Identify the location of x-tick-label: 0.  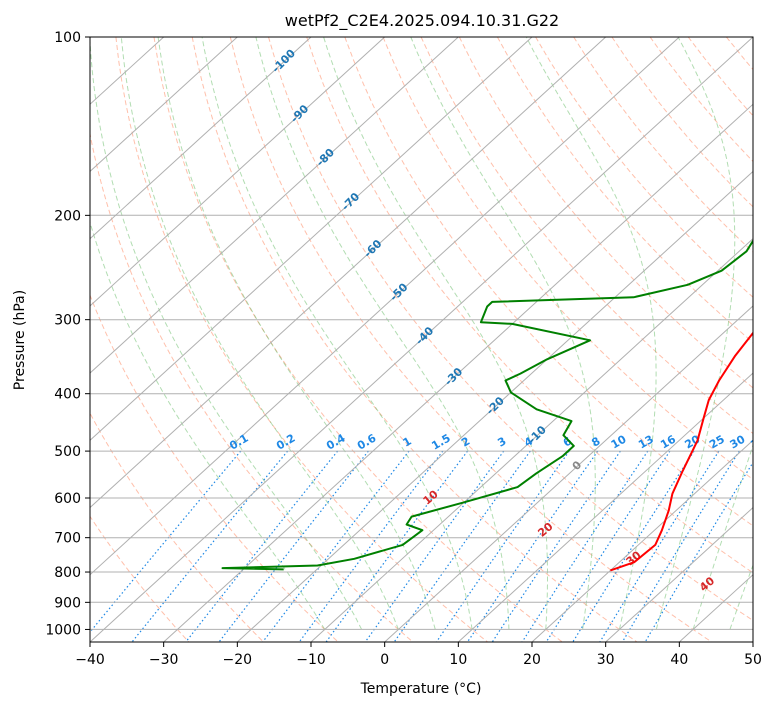
(384, 660).